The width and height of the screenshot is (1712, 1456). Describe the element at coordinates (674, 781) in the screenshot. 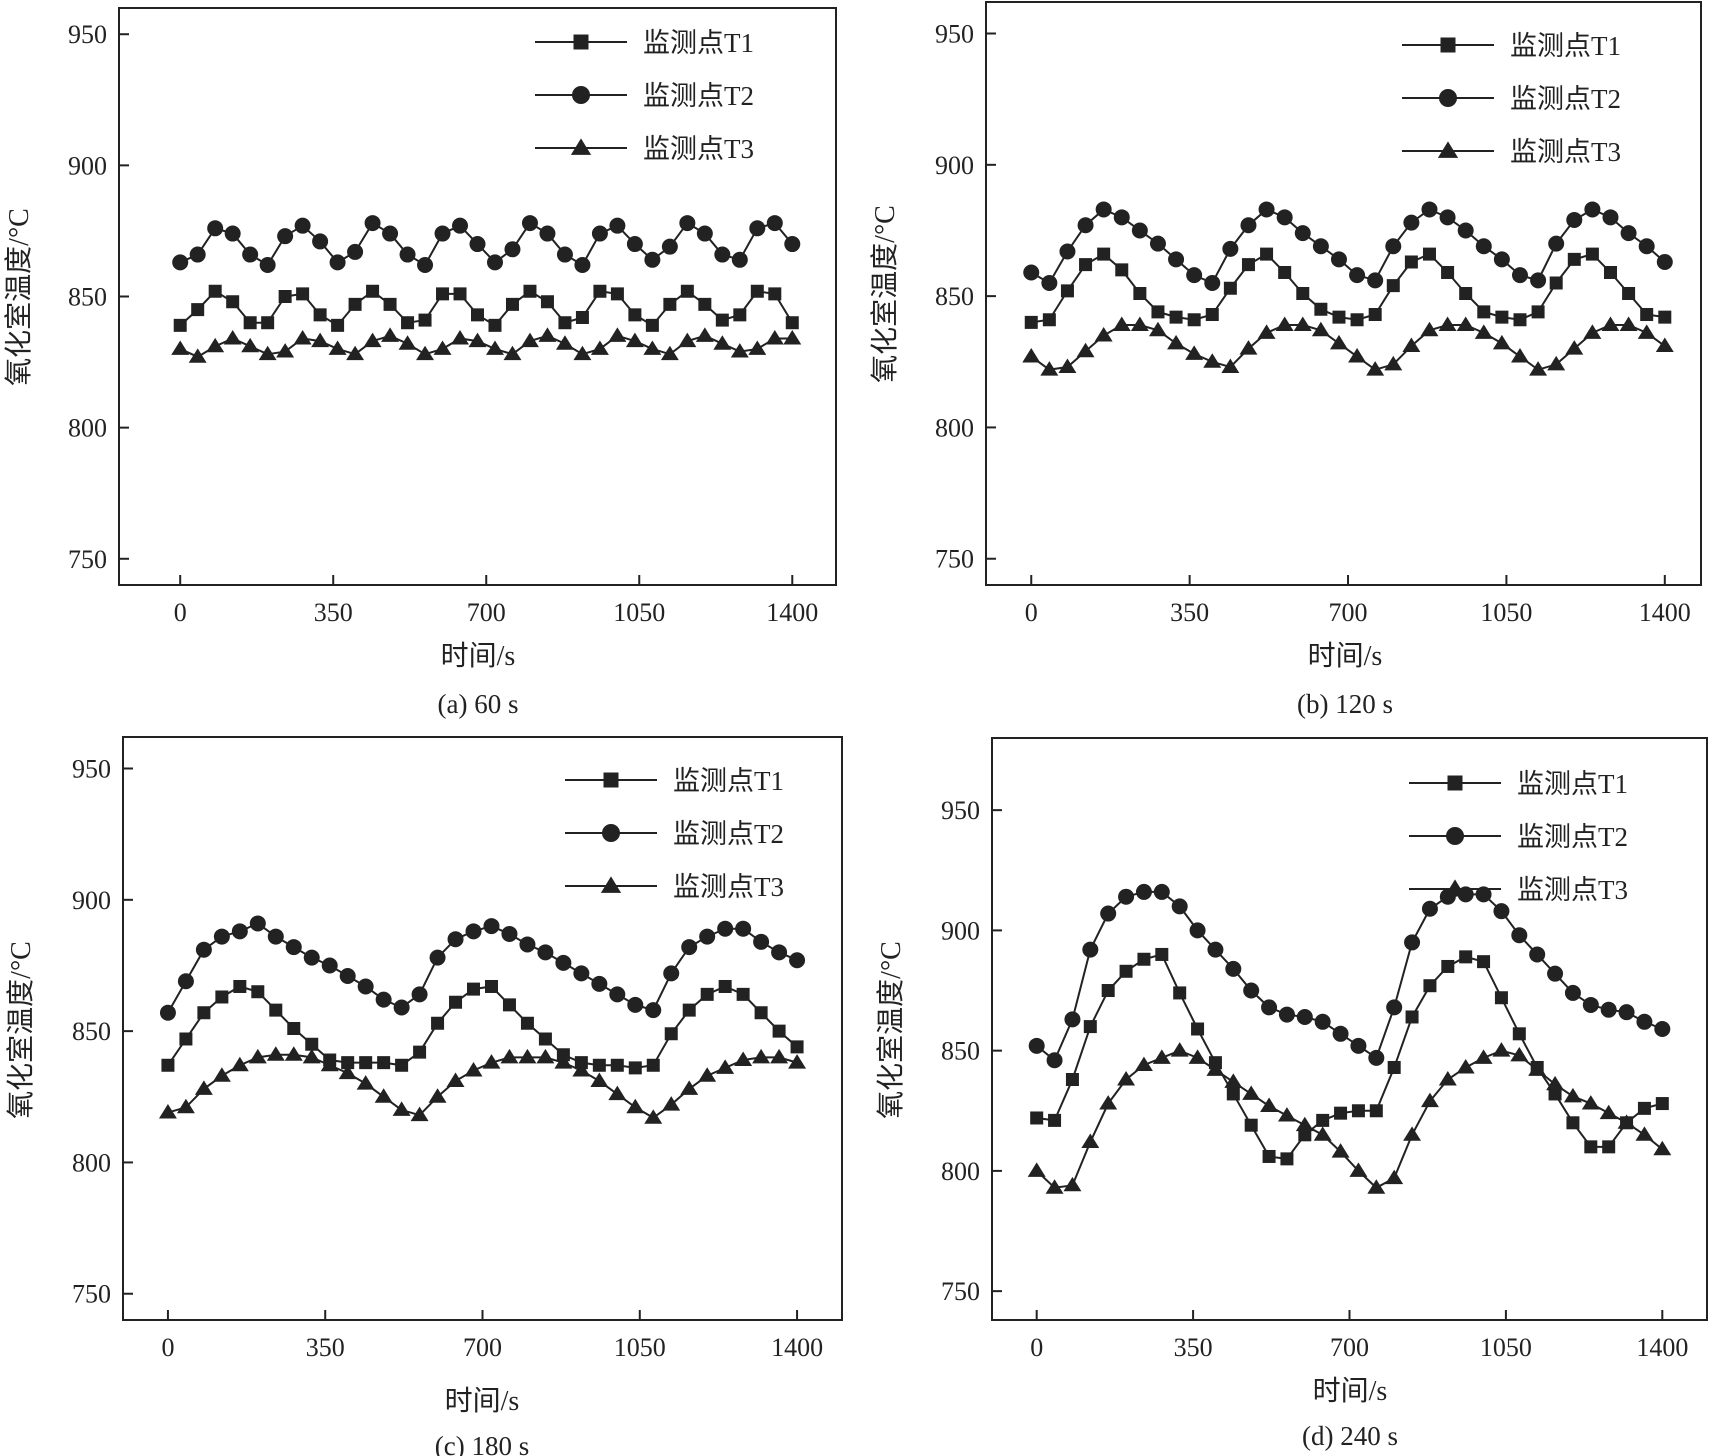

I see `legend-entry: 监测点T1` at that location.